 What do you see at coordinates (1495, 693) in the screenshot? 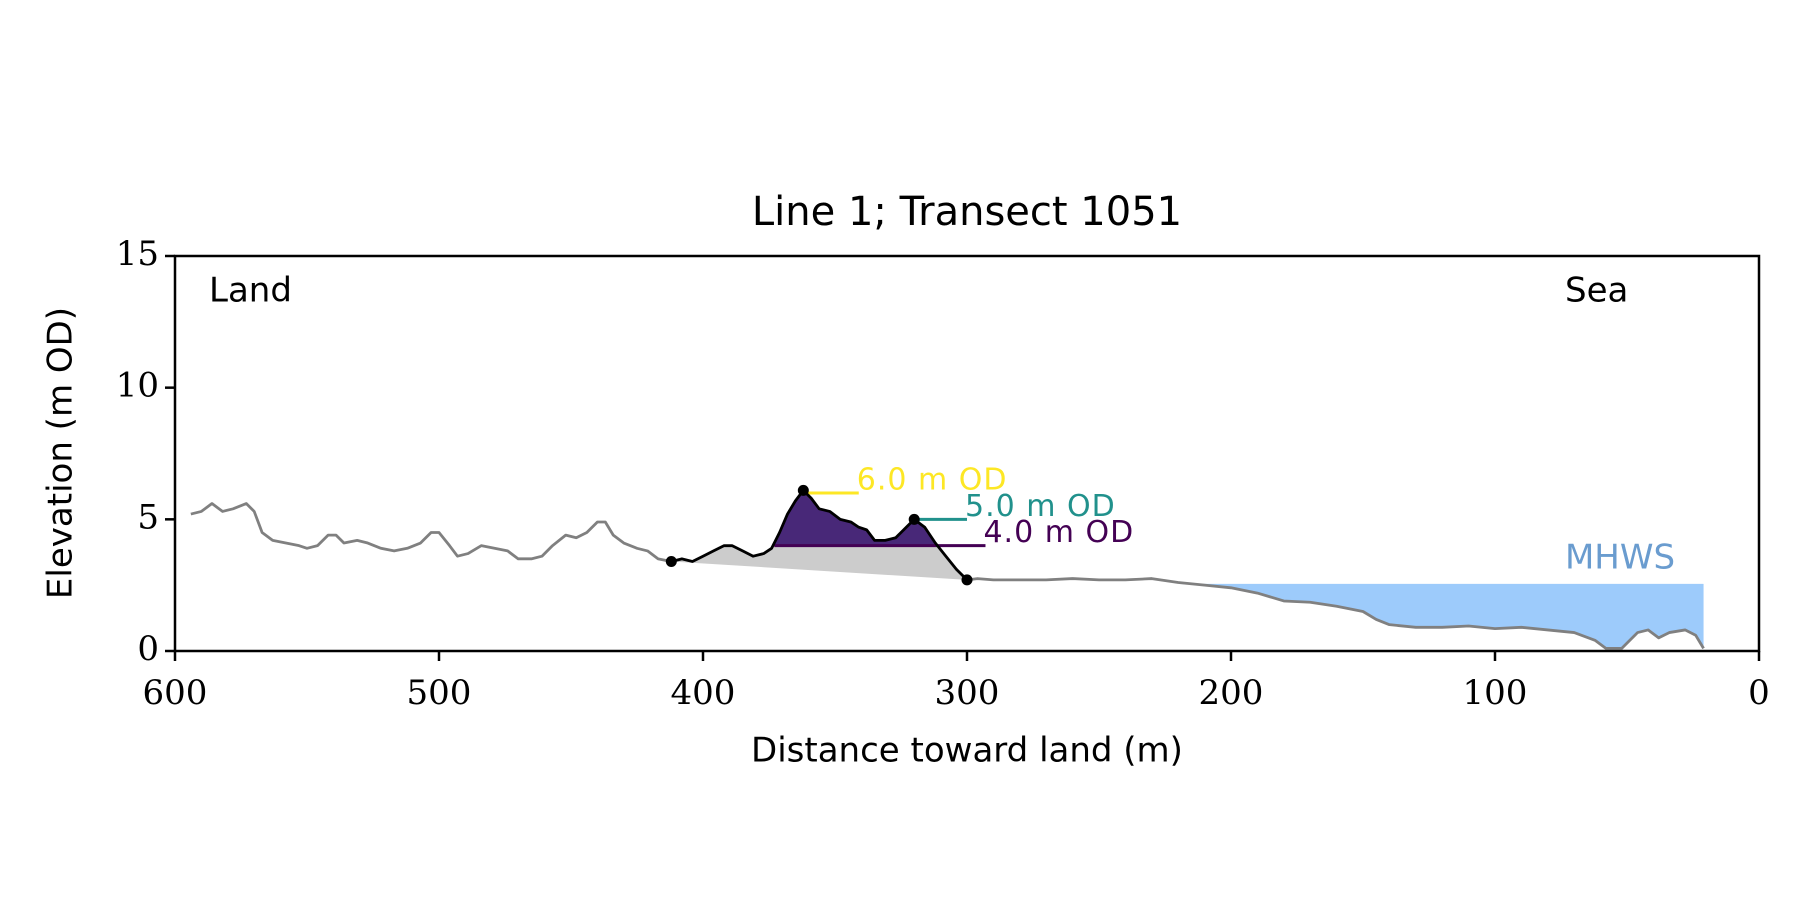
I see `x-tick-label: 100` at bounding box center [1495, 693].